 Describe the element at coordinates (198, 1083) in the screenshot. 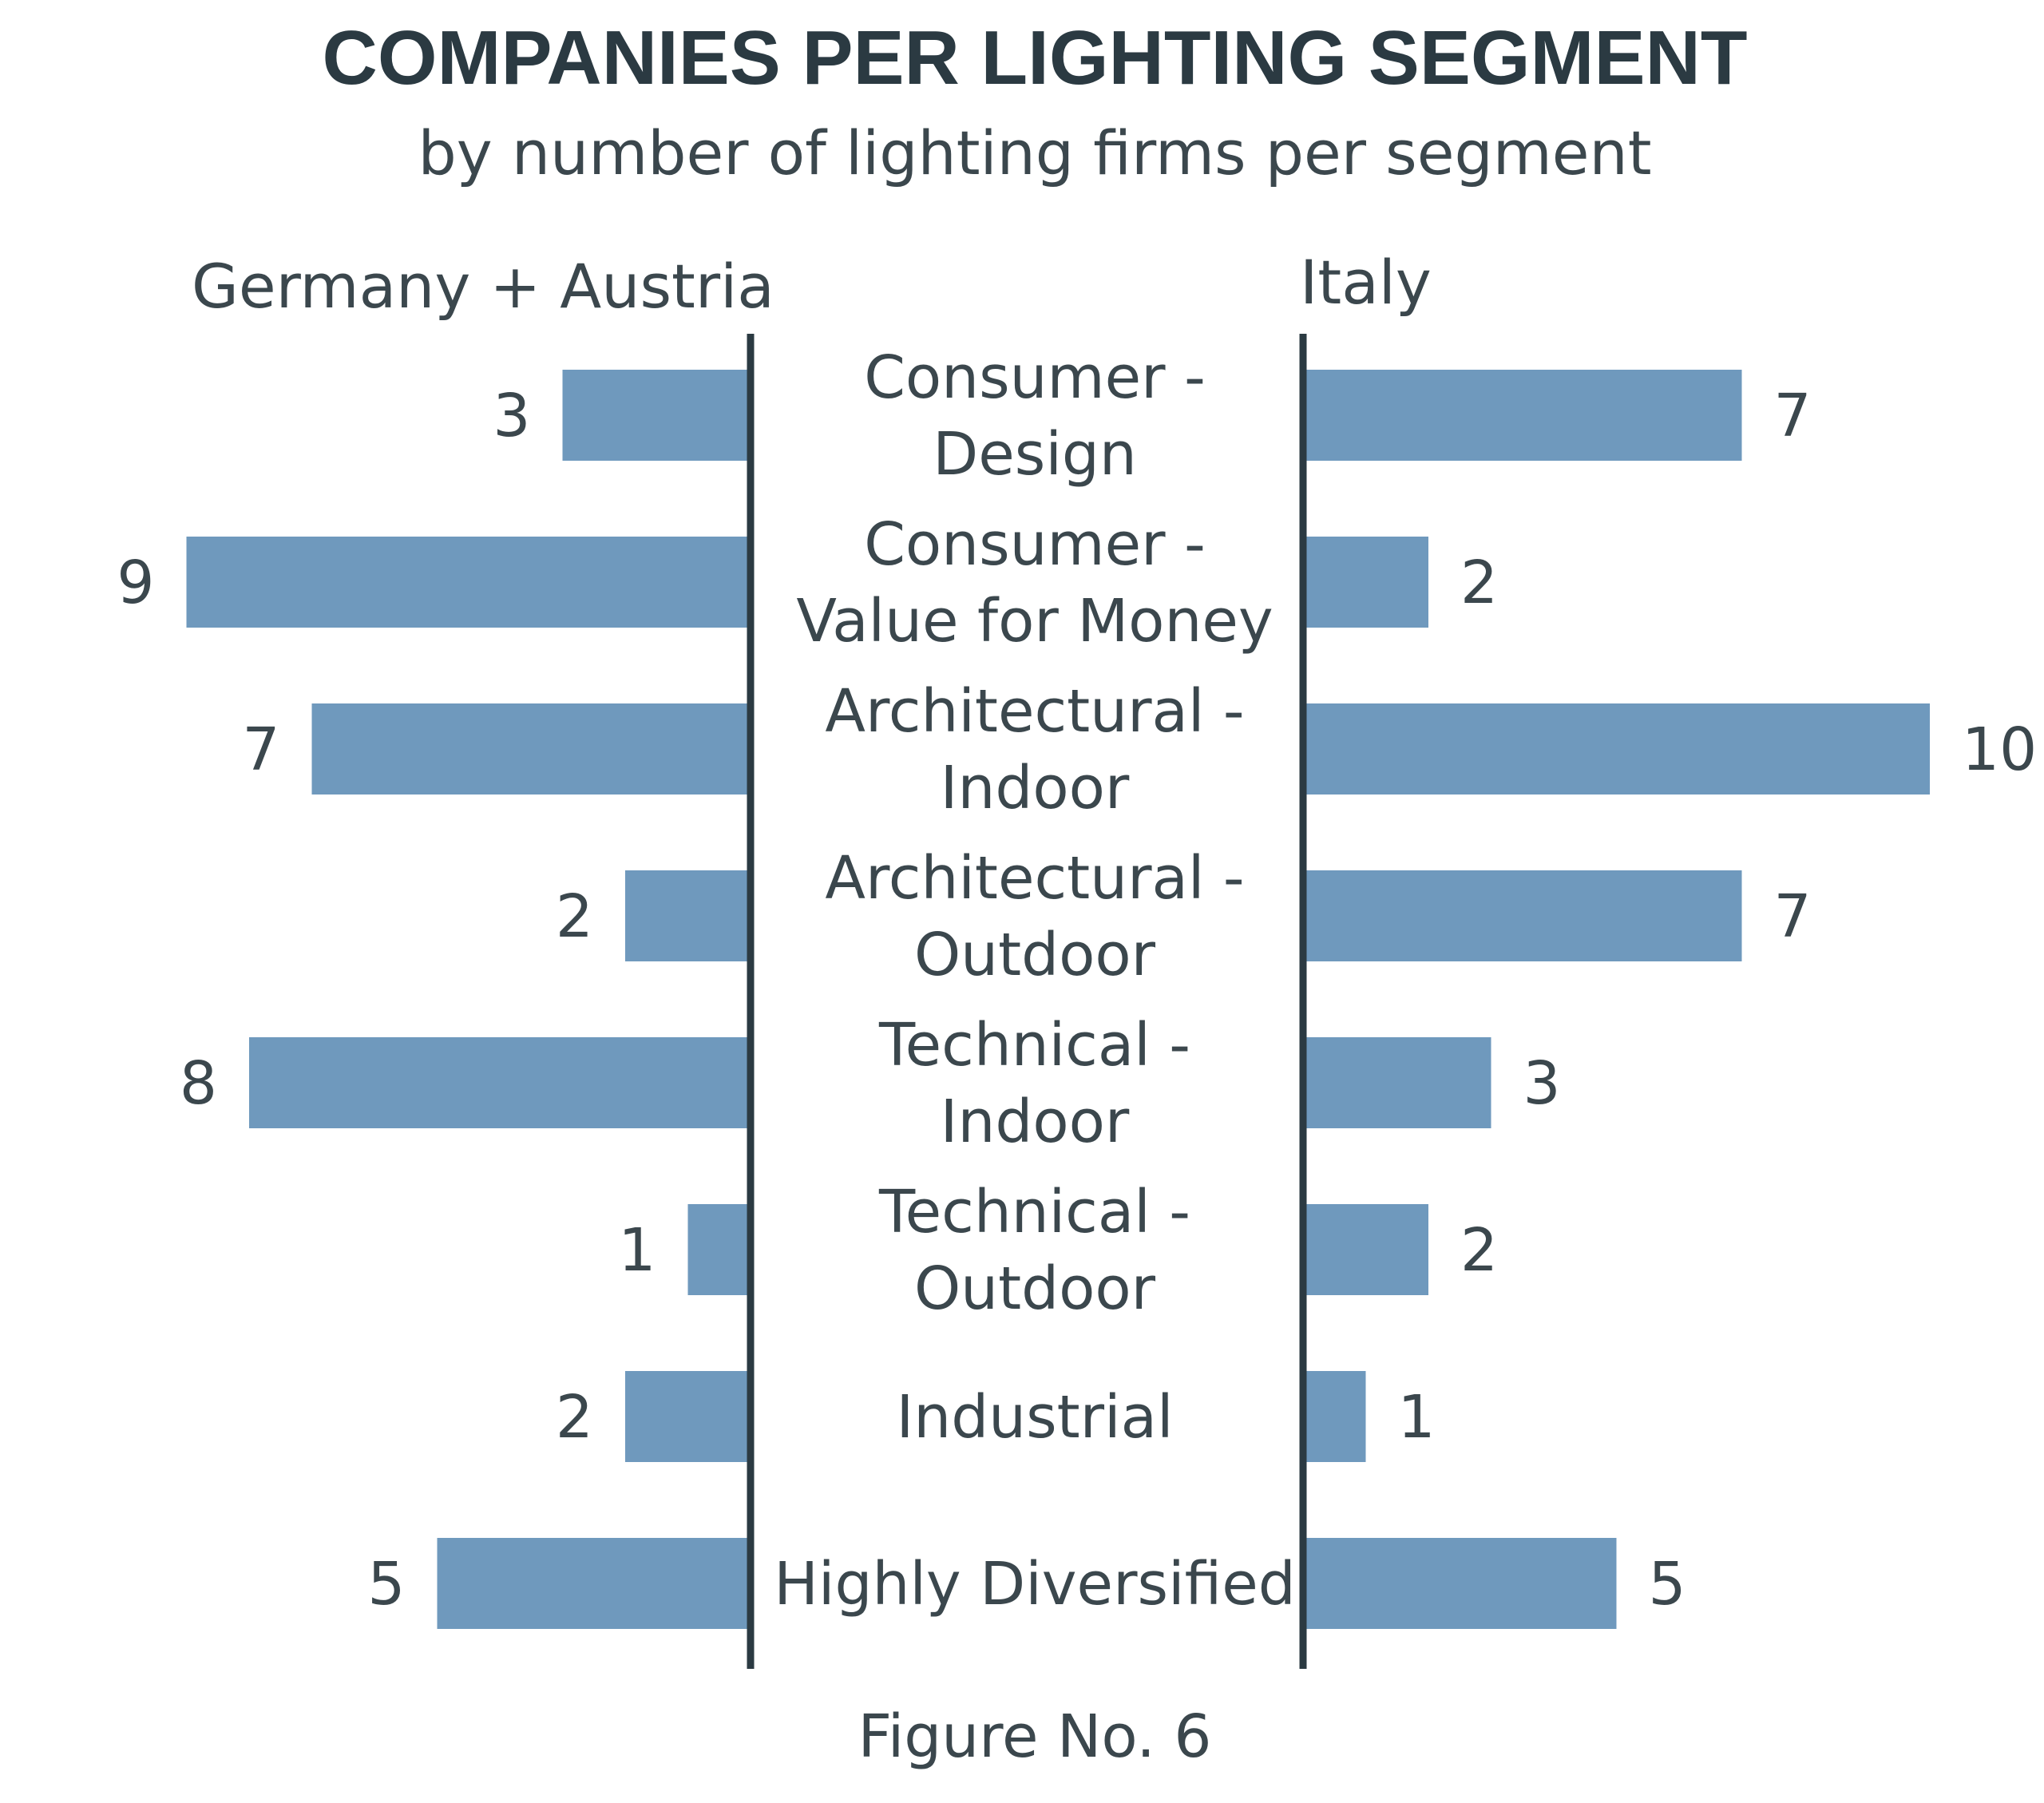

I see `value-label-left-4: 8` at that location.